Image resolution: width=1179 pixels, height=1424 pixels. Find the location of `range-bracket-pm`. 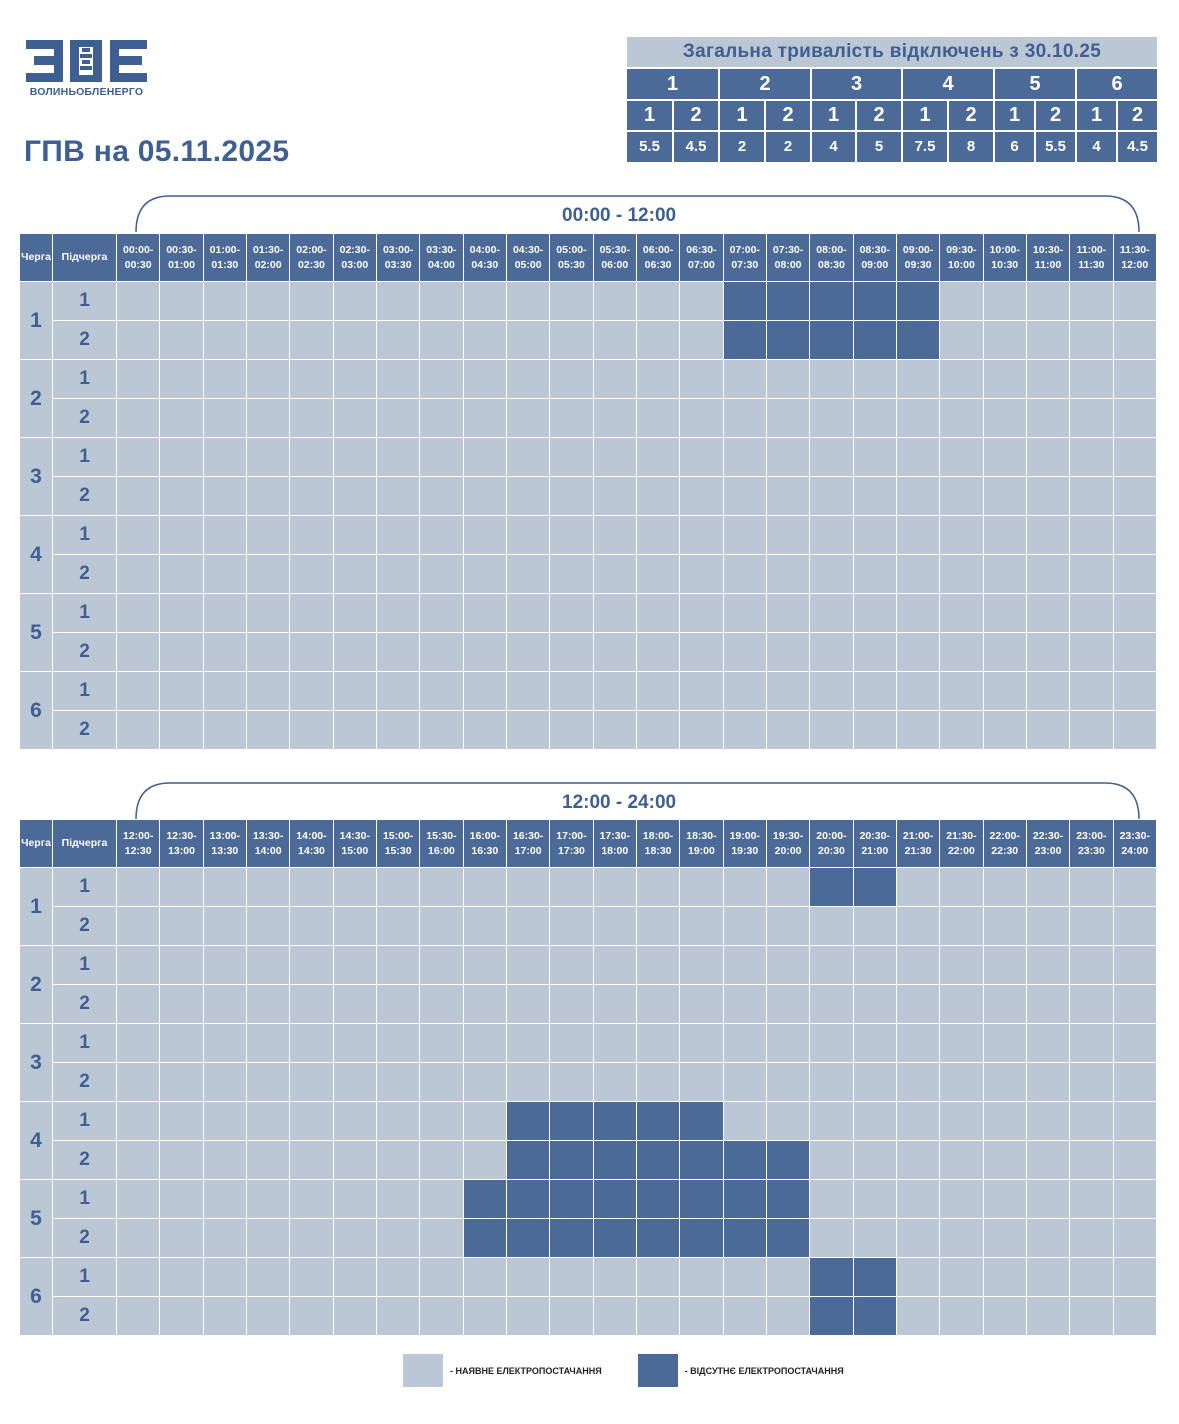

range-bracket-pm is located at coordinates (637, 801).